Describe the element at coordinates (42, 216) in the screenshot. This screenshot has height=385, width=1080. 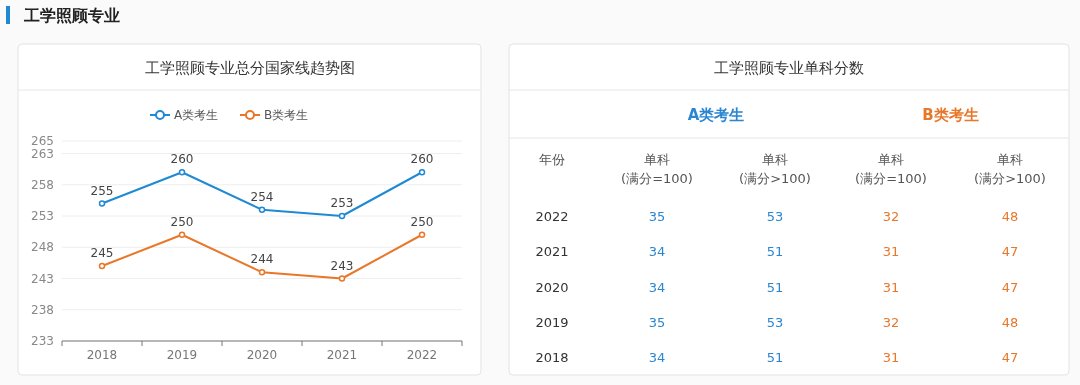
I see `y-tick-label: 253` at that location.